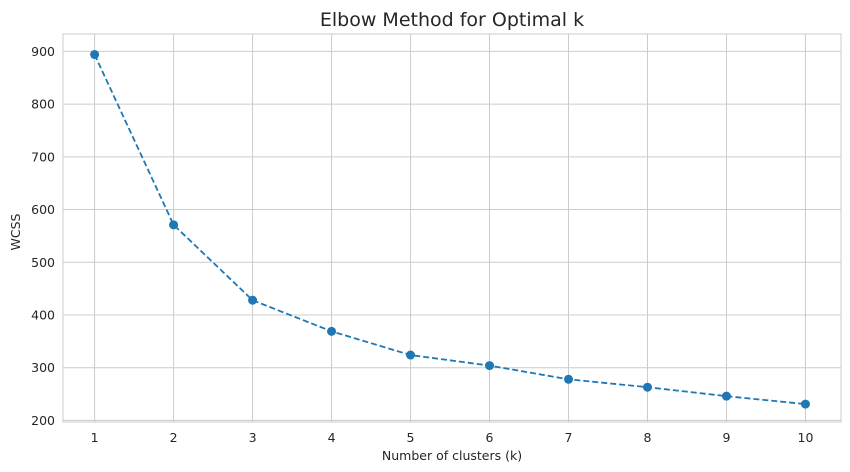 This screenshot has width=850, height=472. Describe the element at coordinates (43, 209) in the screenshot. I see `y-tick-label: 600` at that location.